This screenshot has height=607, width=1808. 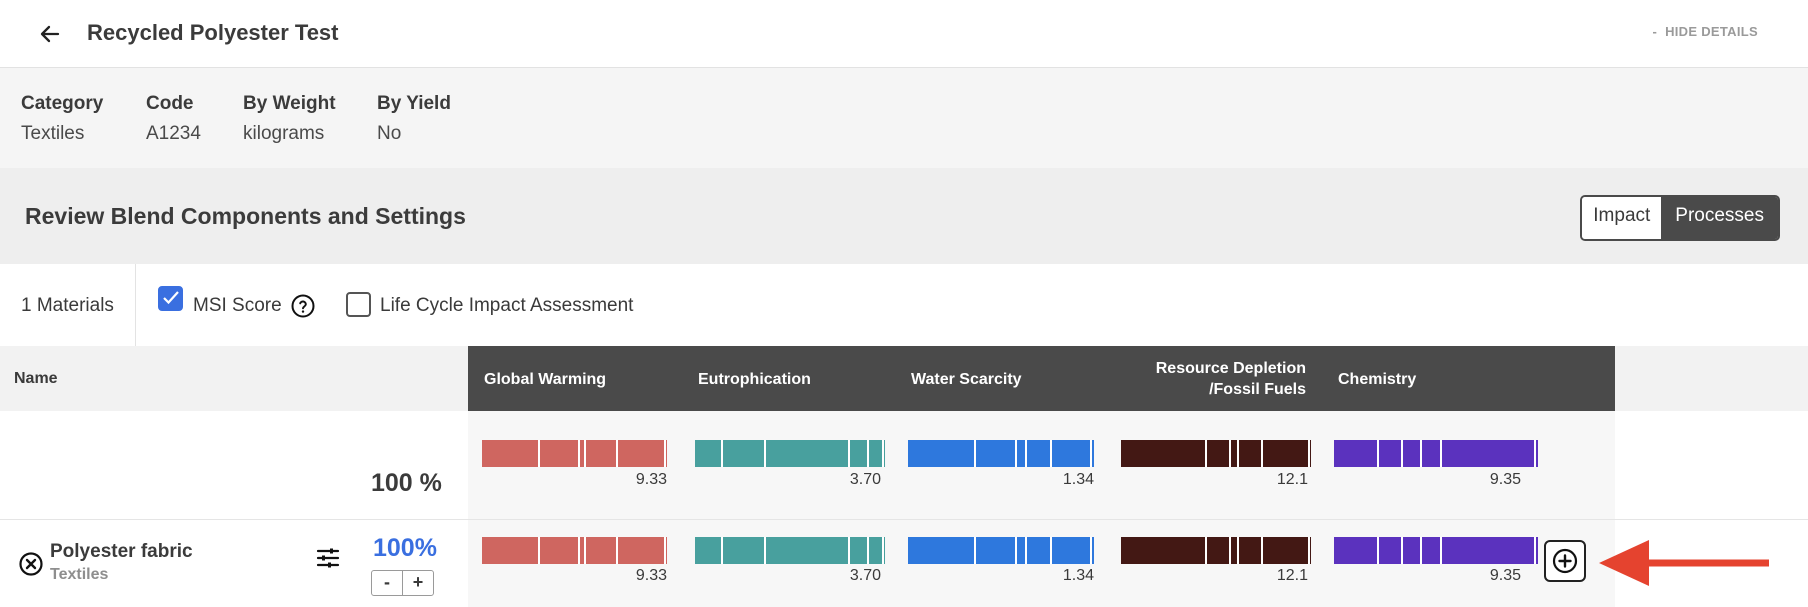 I want to click on arrow-left-icon, so click(x=50, y=34).